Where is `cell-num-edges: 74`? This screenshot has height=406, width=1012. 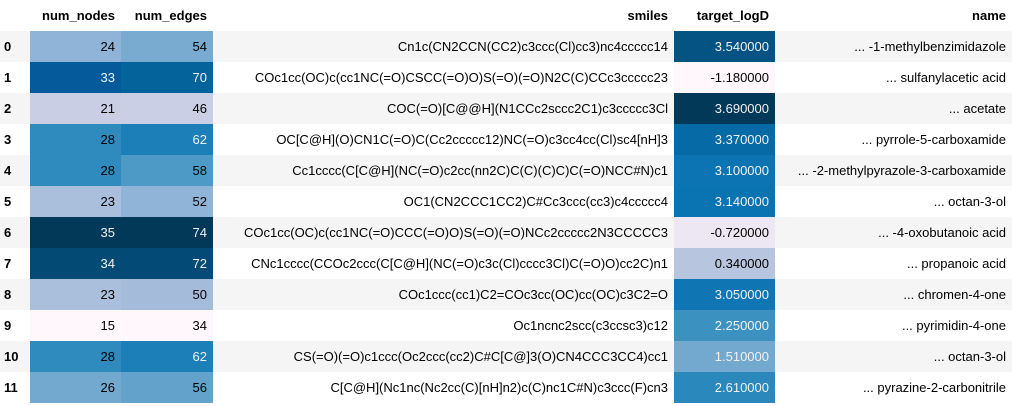
cell-num-edges: 74 is located at coordinates (167, 232).